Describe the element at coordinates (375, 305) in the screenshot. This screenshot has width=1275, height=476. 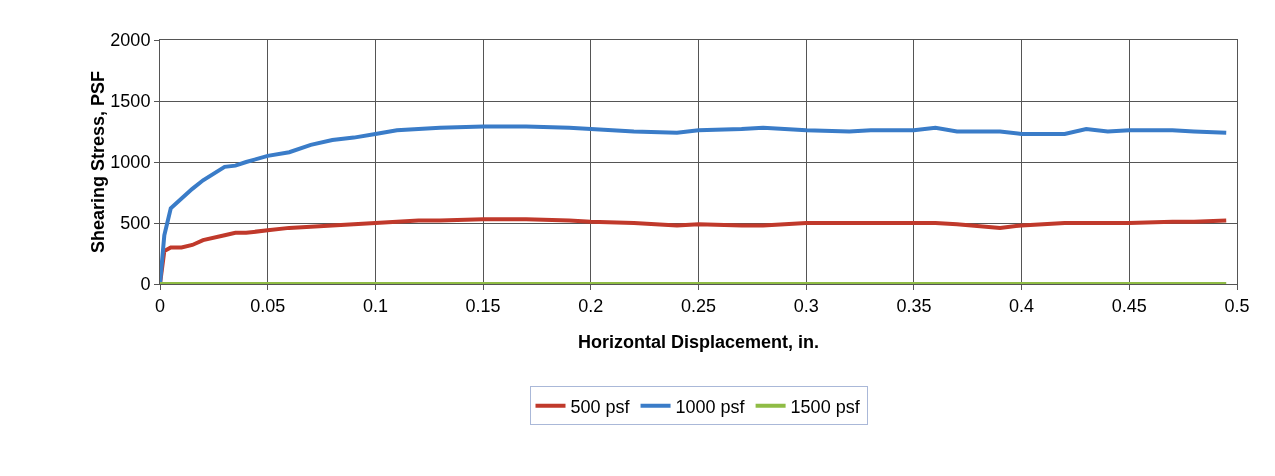
I see `x-tick-label: 0.1` at that location.